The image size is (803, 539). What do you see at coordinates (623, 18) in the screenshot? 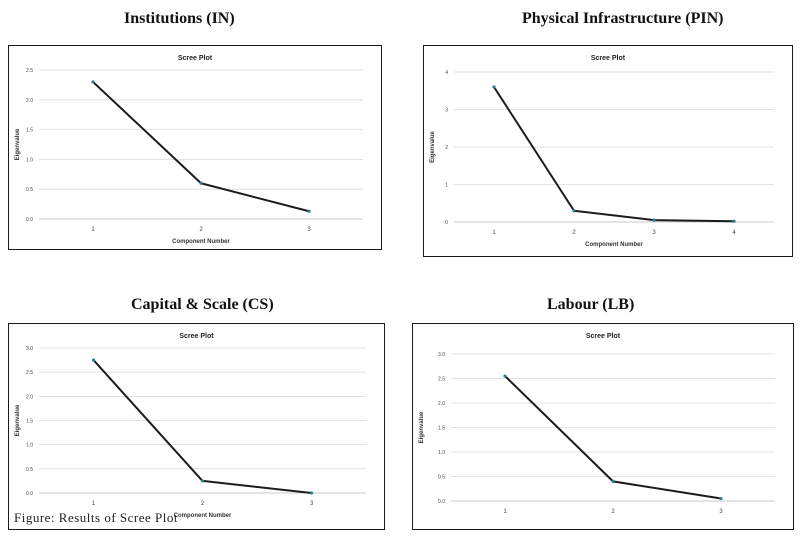
I see `panel-heading-physical-infrastructure: Physical Infrastructure (PIN)` at bounding box center [623, 18].